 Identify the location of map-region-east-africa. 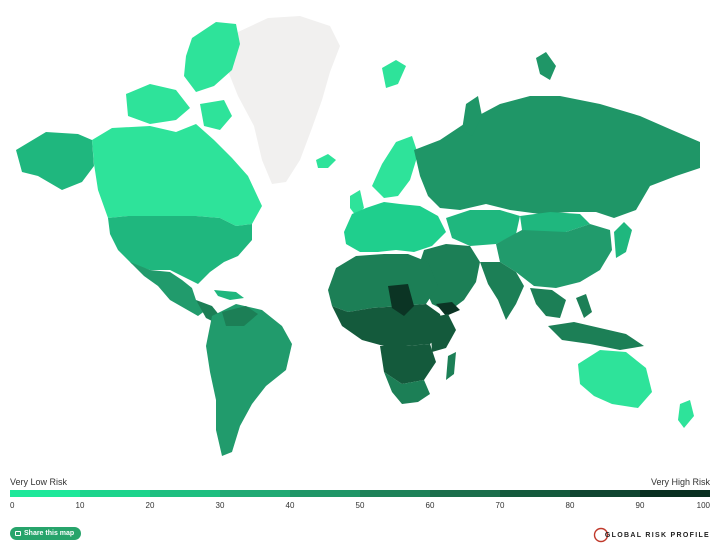
(443, 333).